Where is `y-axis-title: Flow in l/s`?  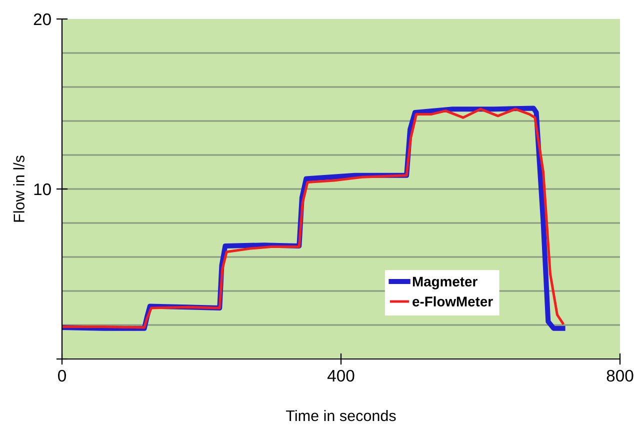 y-axis-title: Flow in l/s is located at coordinates (18, 189).